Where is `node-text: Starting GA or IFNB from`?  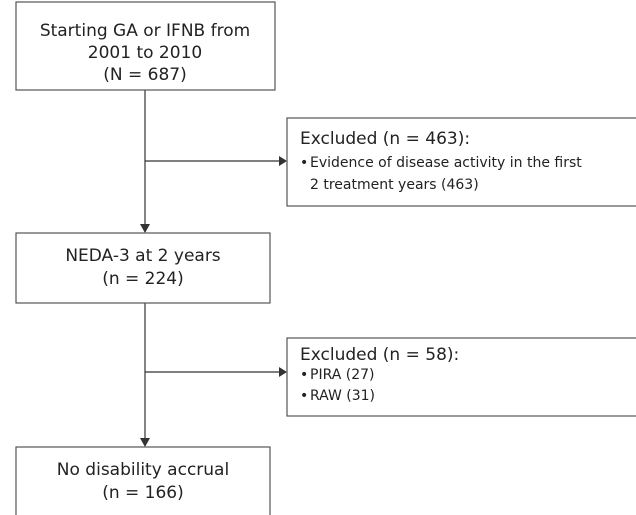
node-text: Starting GA or IFNB from is located at coordinates (145, 31).